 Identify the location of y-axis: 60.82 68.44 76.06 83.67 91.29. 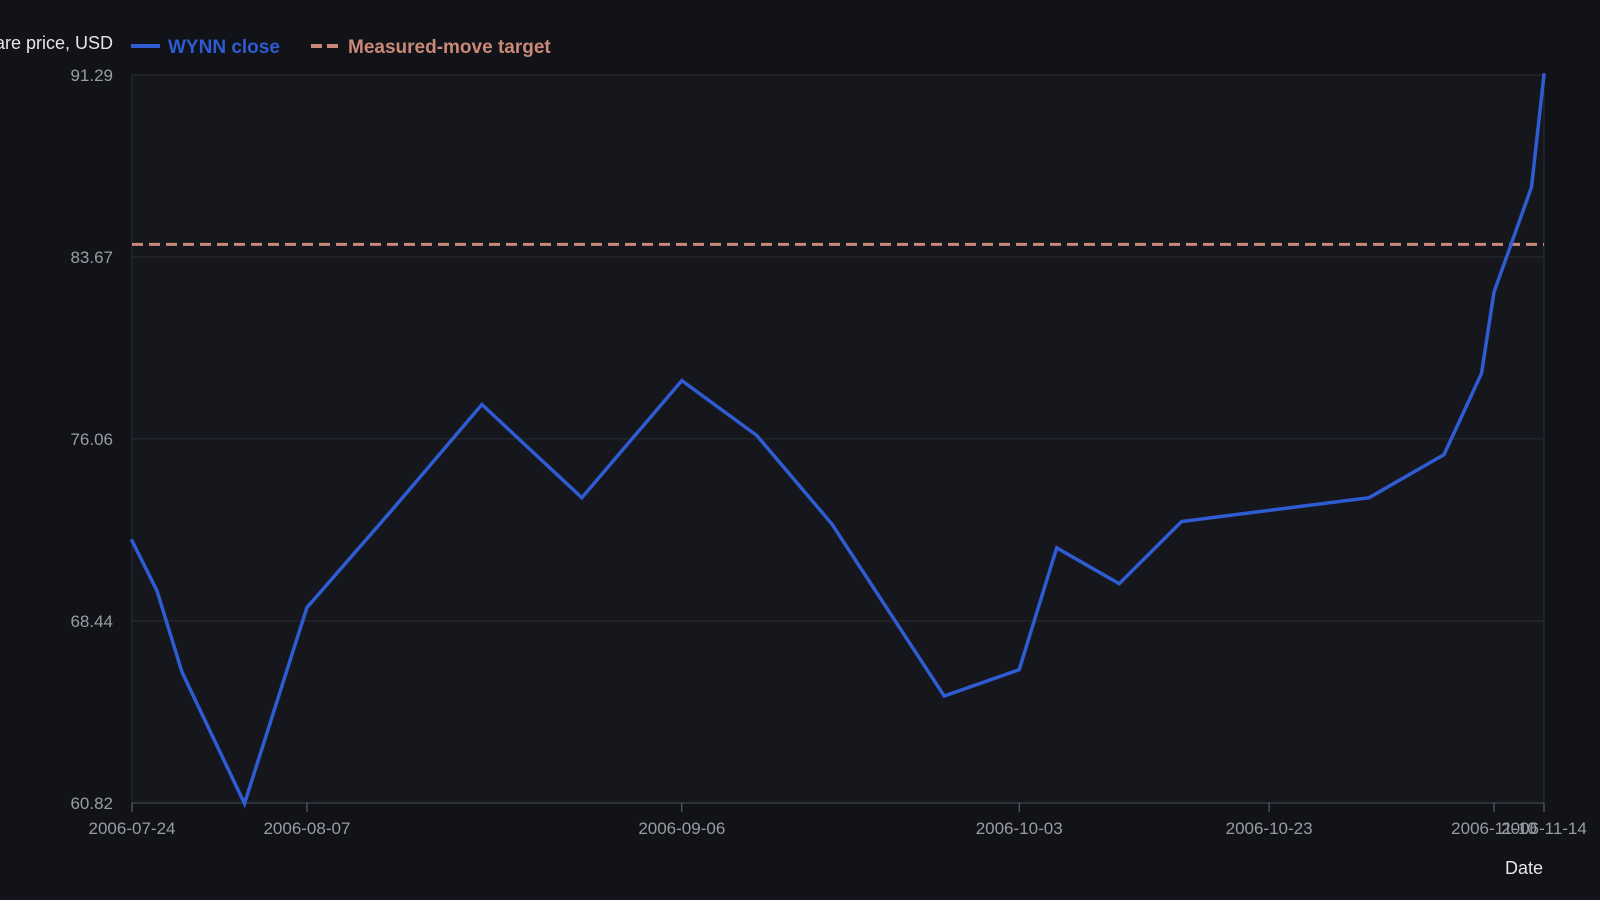
(91, 439).